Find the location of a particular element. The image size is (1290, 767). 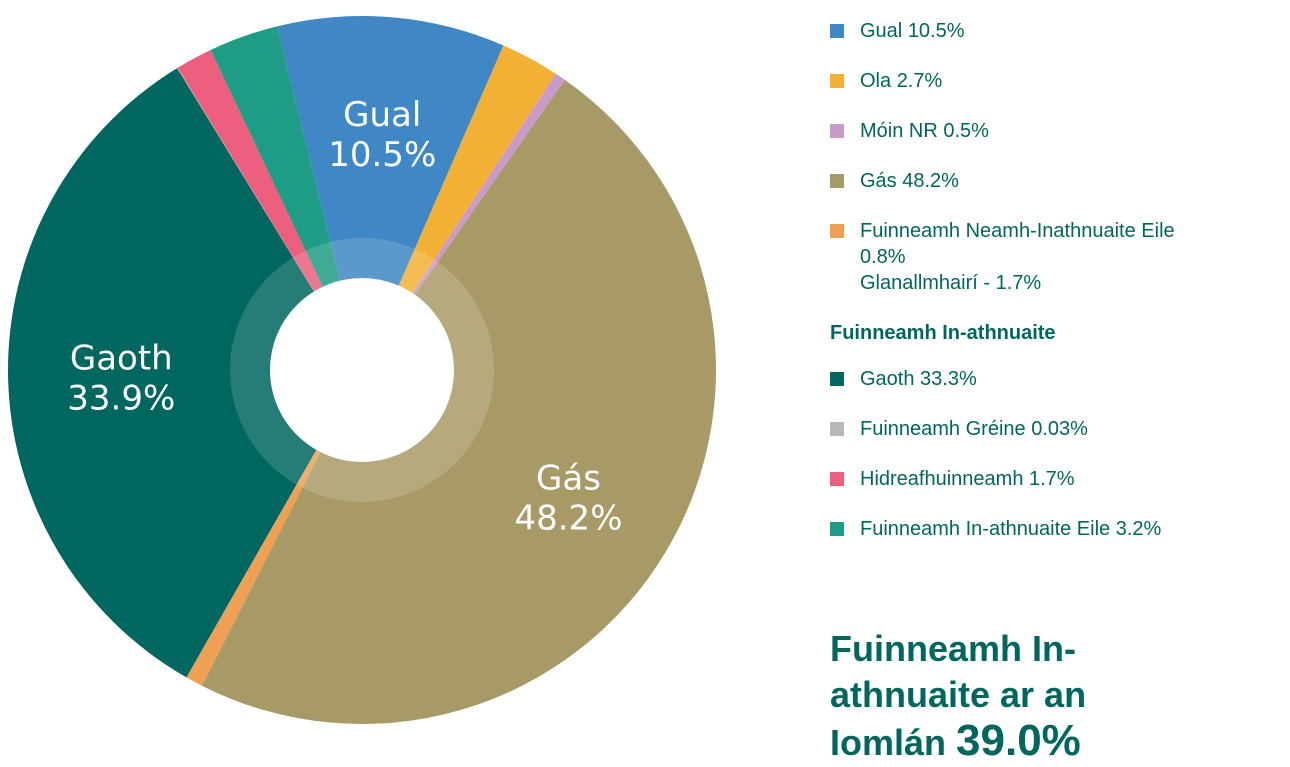

legend-text: Hidreafhuinneamh 1.7% is located at coordinates (967, 479).